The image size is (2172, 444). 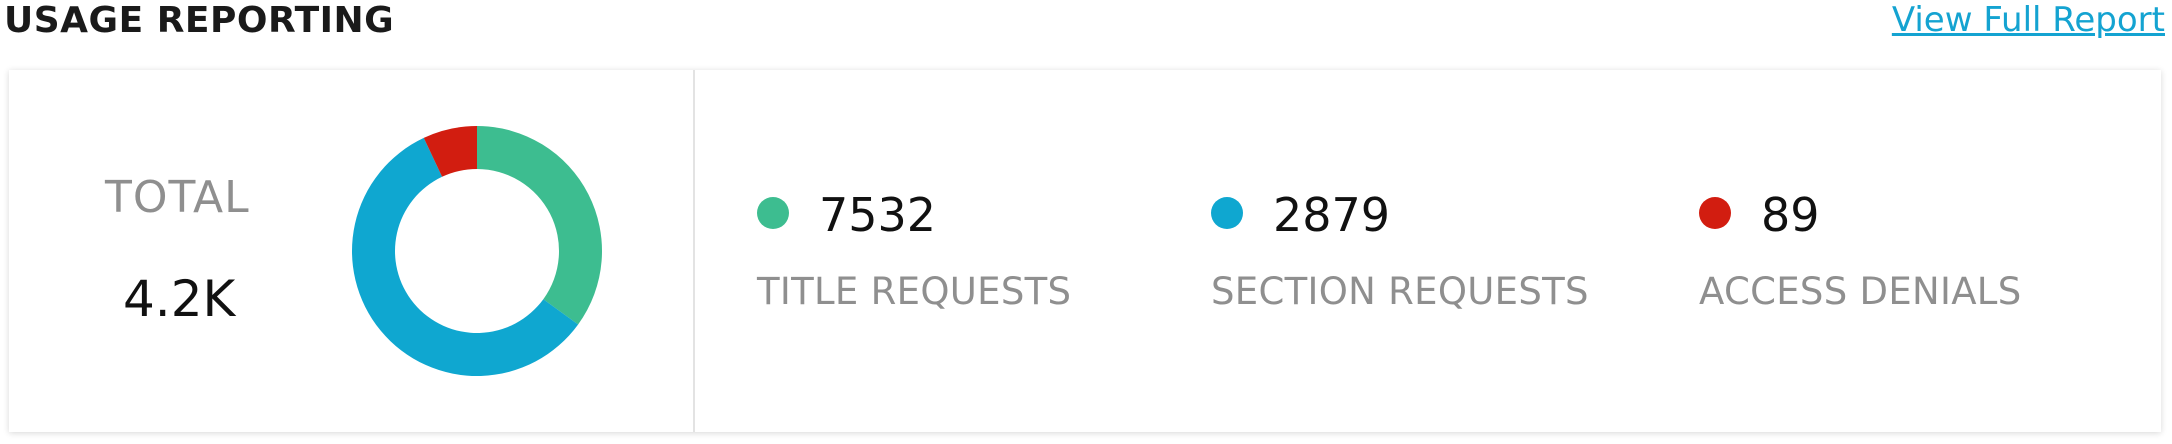 I want to click on view-full-report-link: View Full Report, so click(x=2028, y=20).